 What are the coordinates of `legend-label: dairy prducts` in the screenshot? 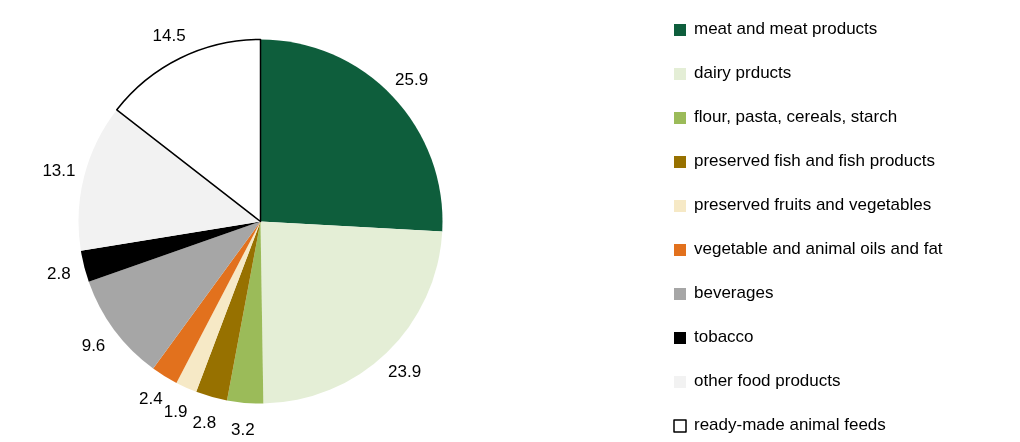 It's located at (743, 73).